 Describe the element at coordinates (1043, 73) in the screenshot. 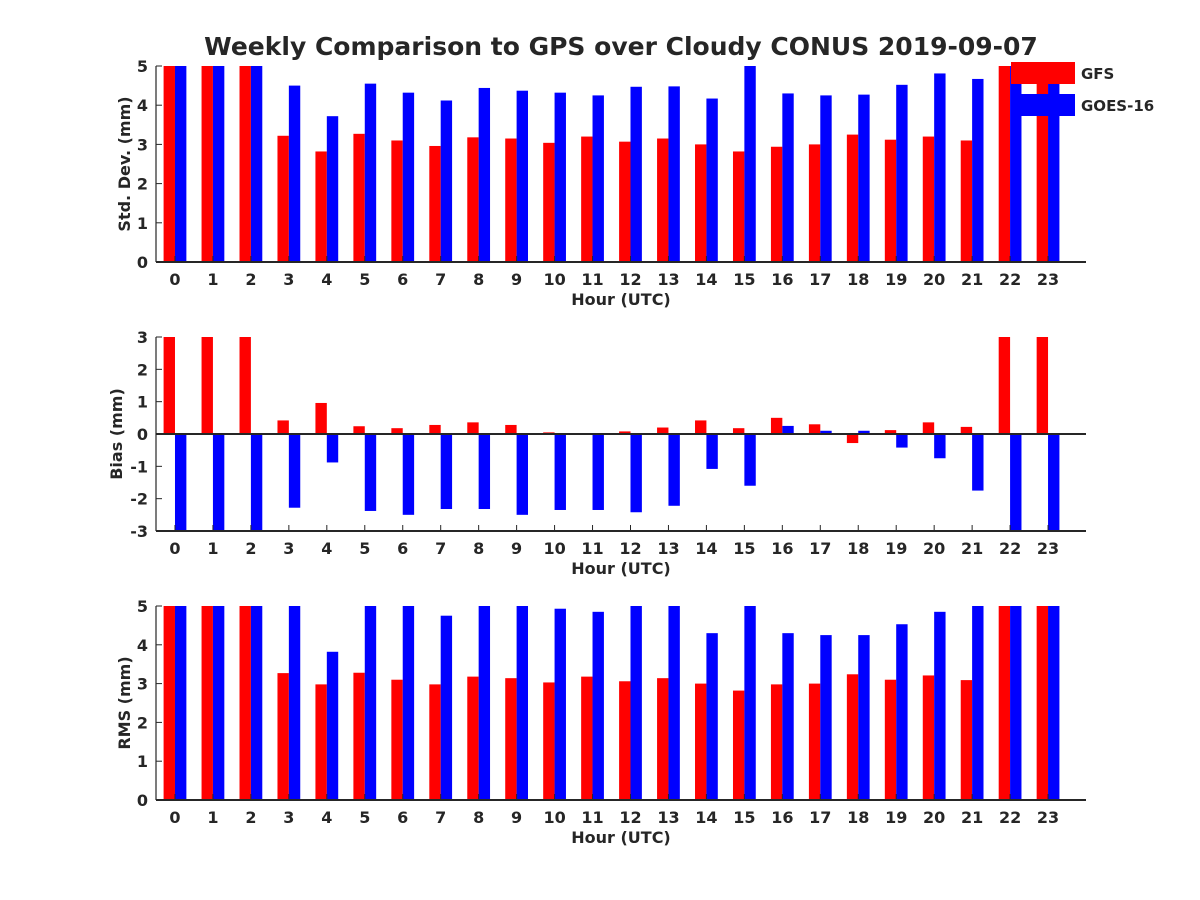

I see `legend-swatch-gfs` at that location.